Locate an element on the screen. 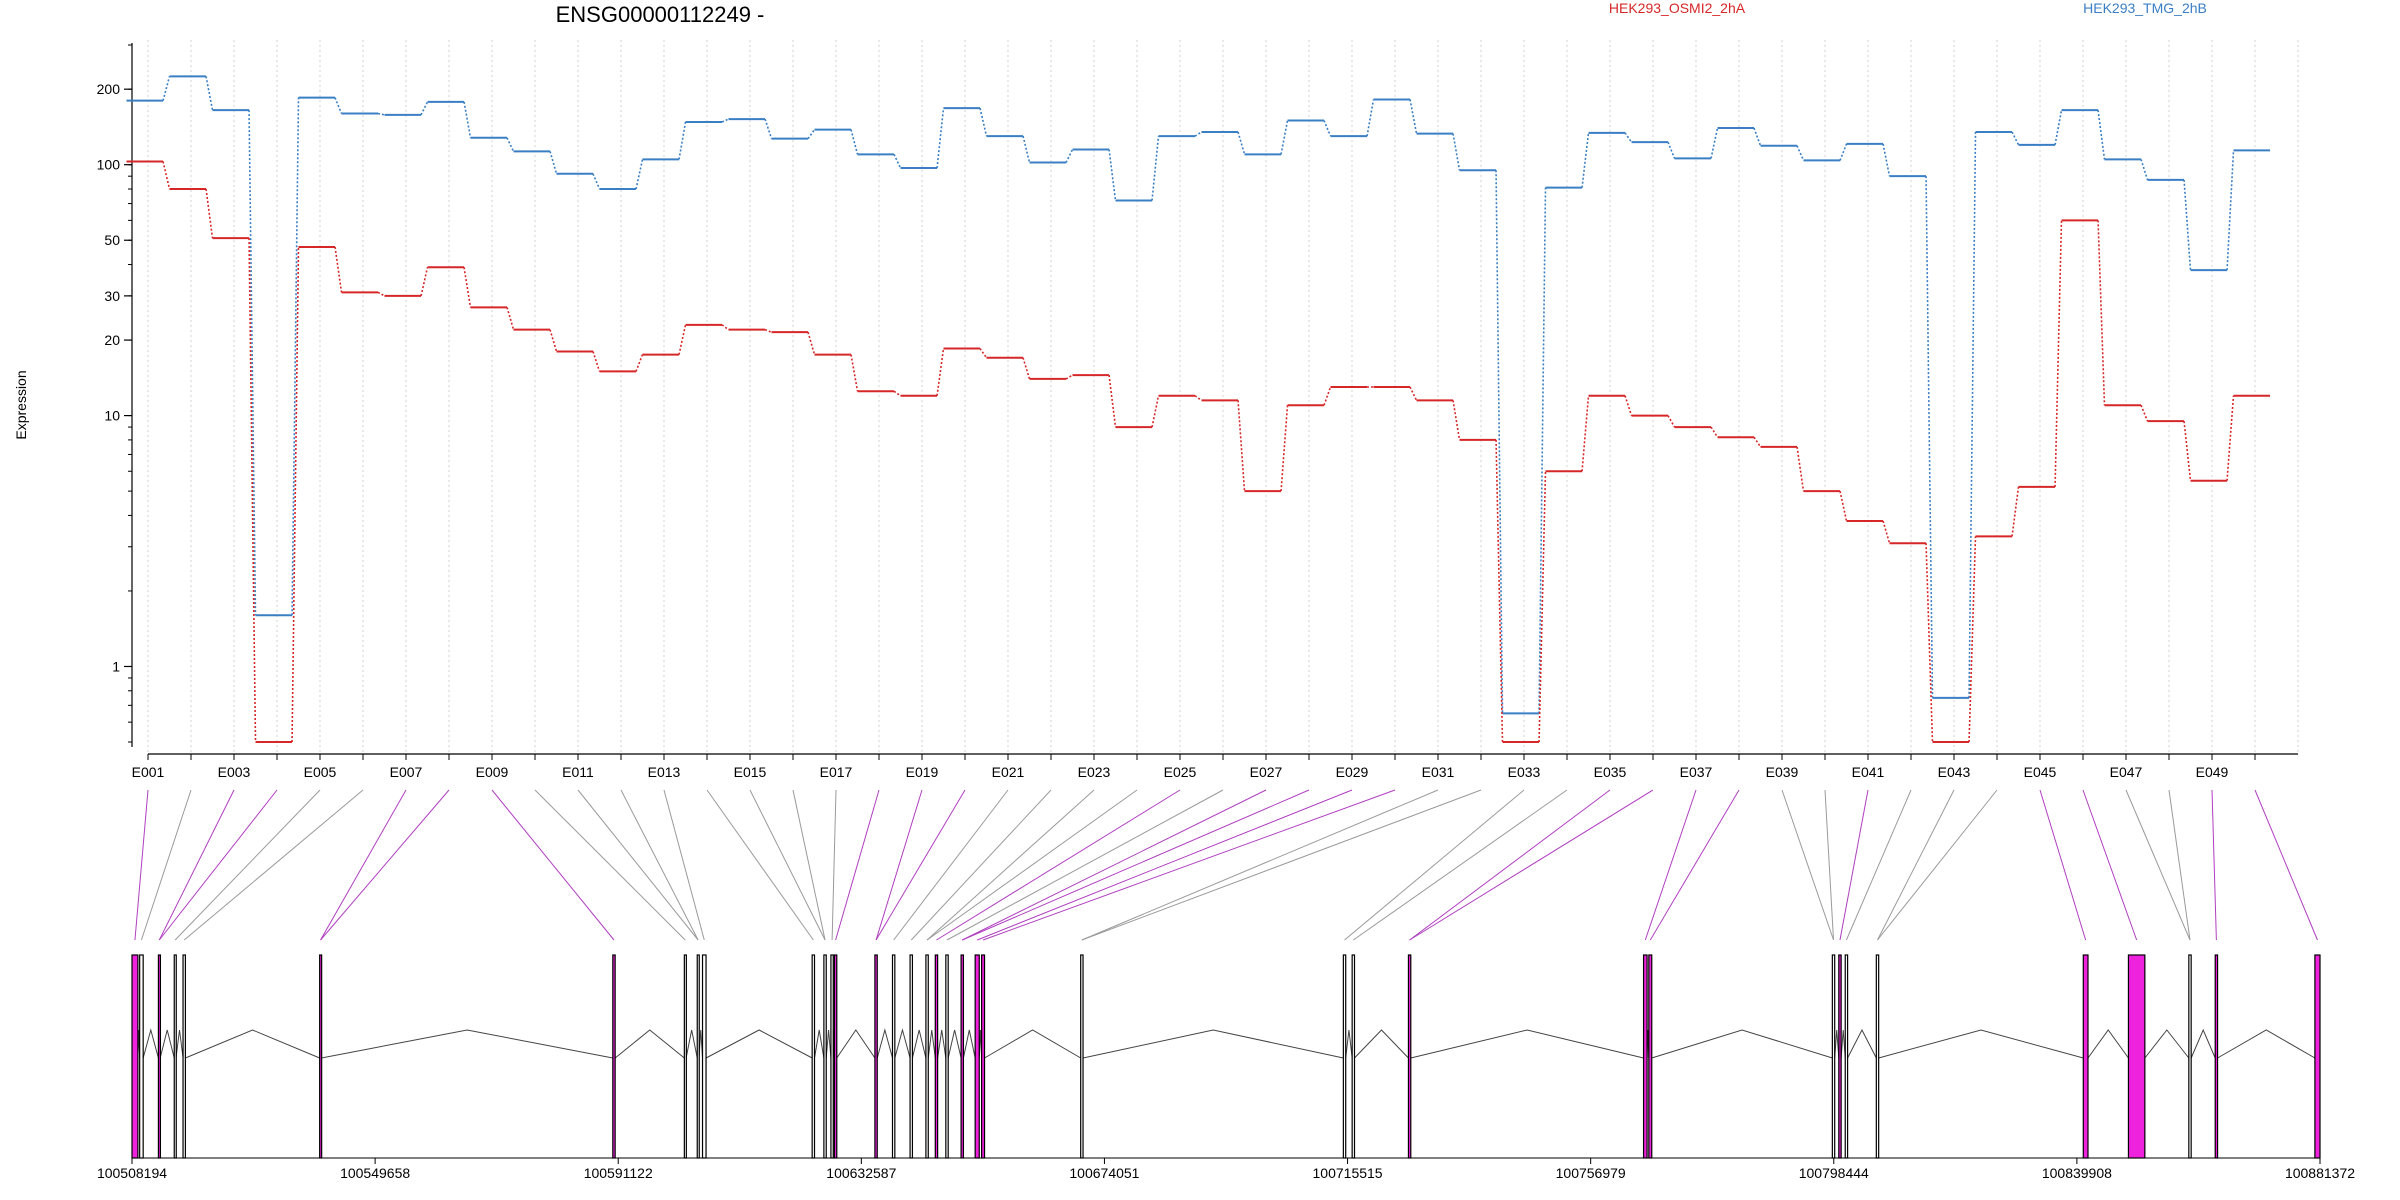 Image resolution: width=2400 pixels, height=1200 pixels. x-tick-label: E011 is located at coordinates (578, 772).